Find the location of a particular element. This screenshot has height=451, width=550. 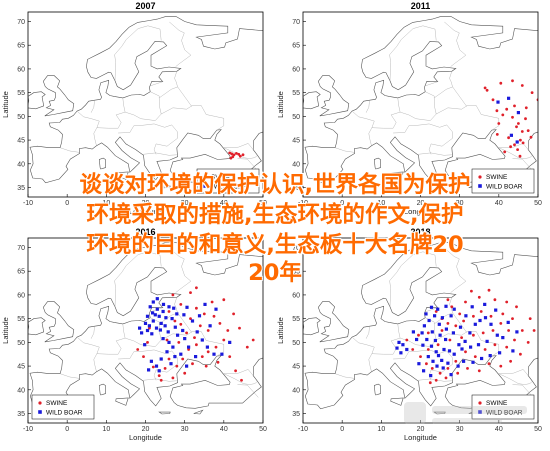

x-tick-label: 30 is located at coordinates (460, 203).